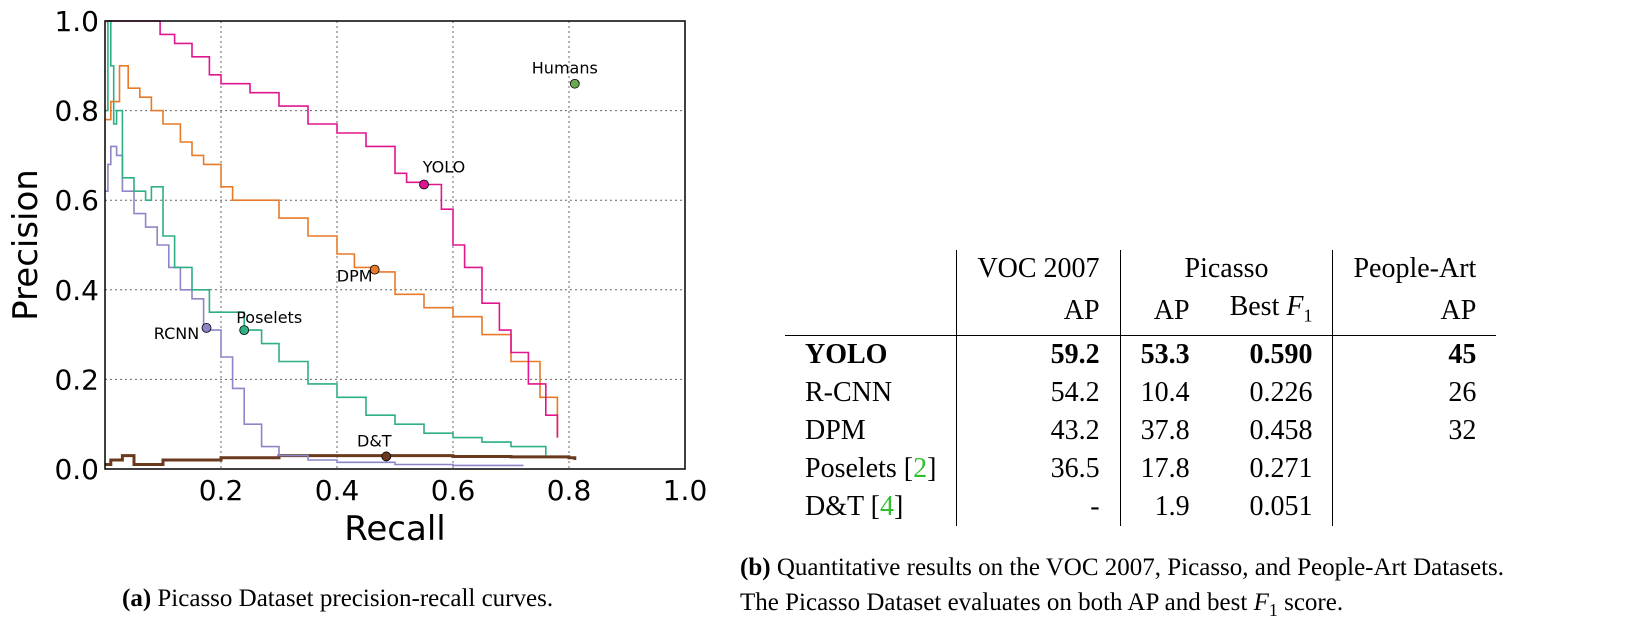 The height and width of the screenshot is (632, 1633). I want to click on method-name: D&T, so click(834, 506).